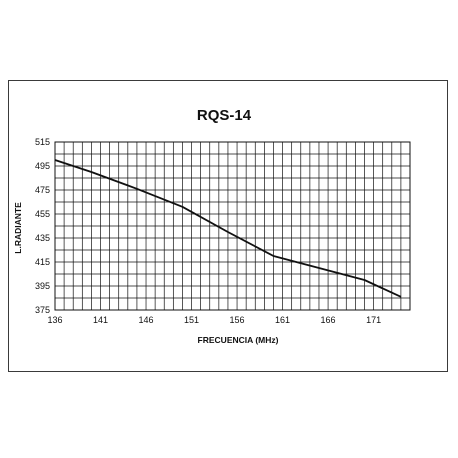 This screenshot has width=458, height=458. What do you see at coordinates (224, 115) in the screenshot?
I see `chart-title: RQS-14` at bounding box center [224, 115].